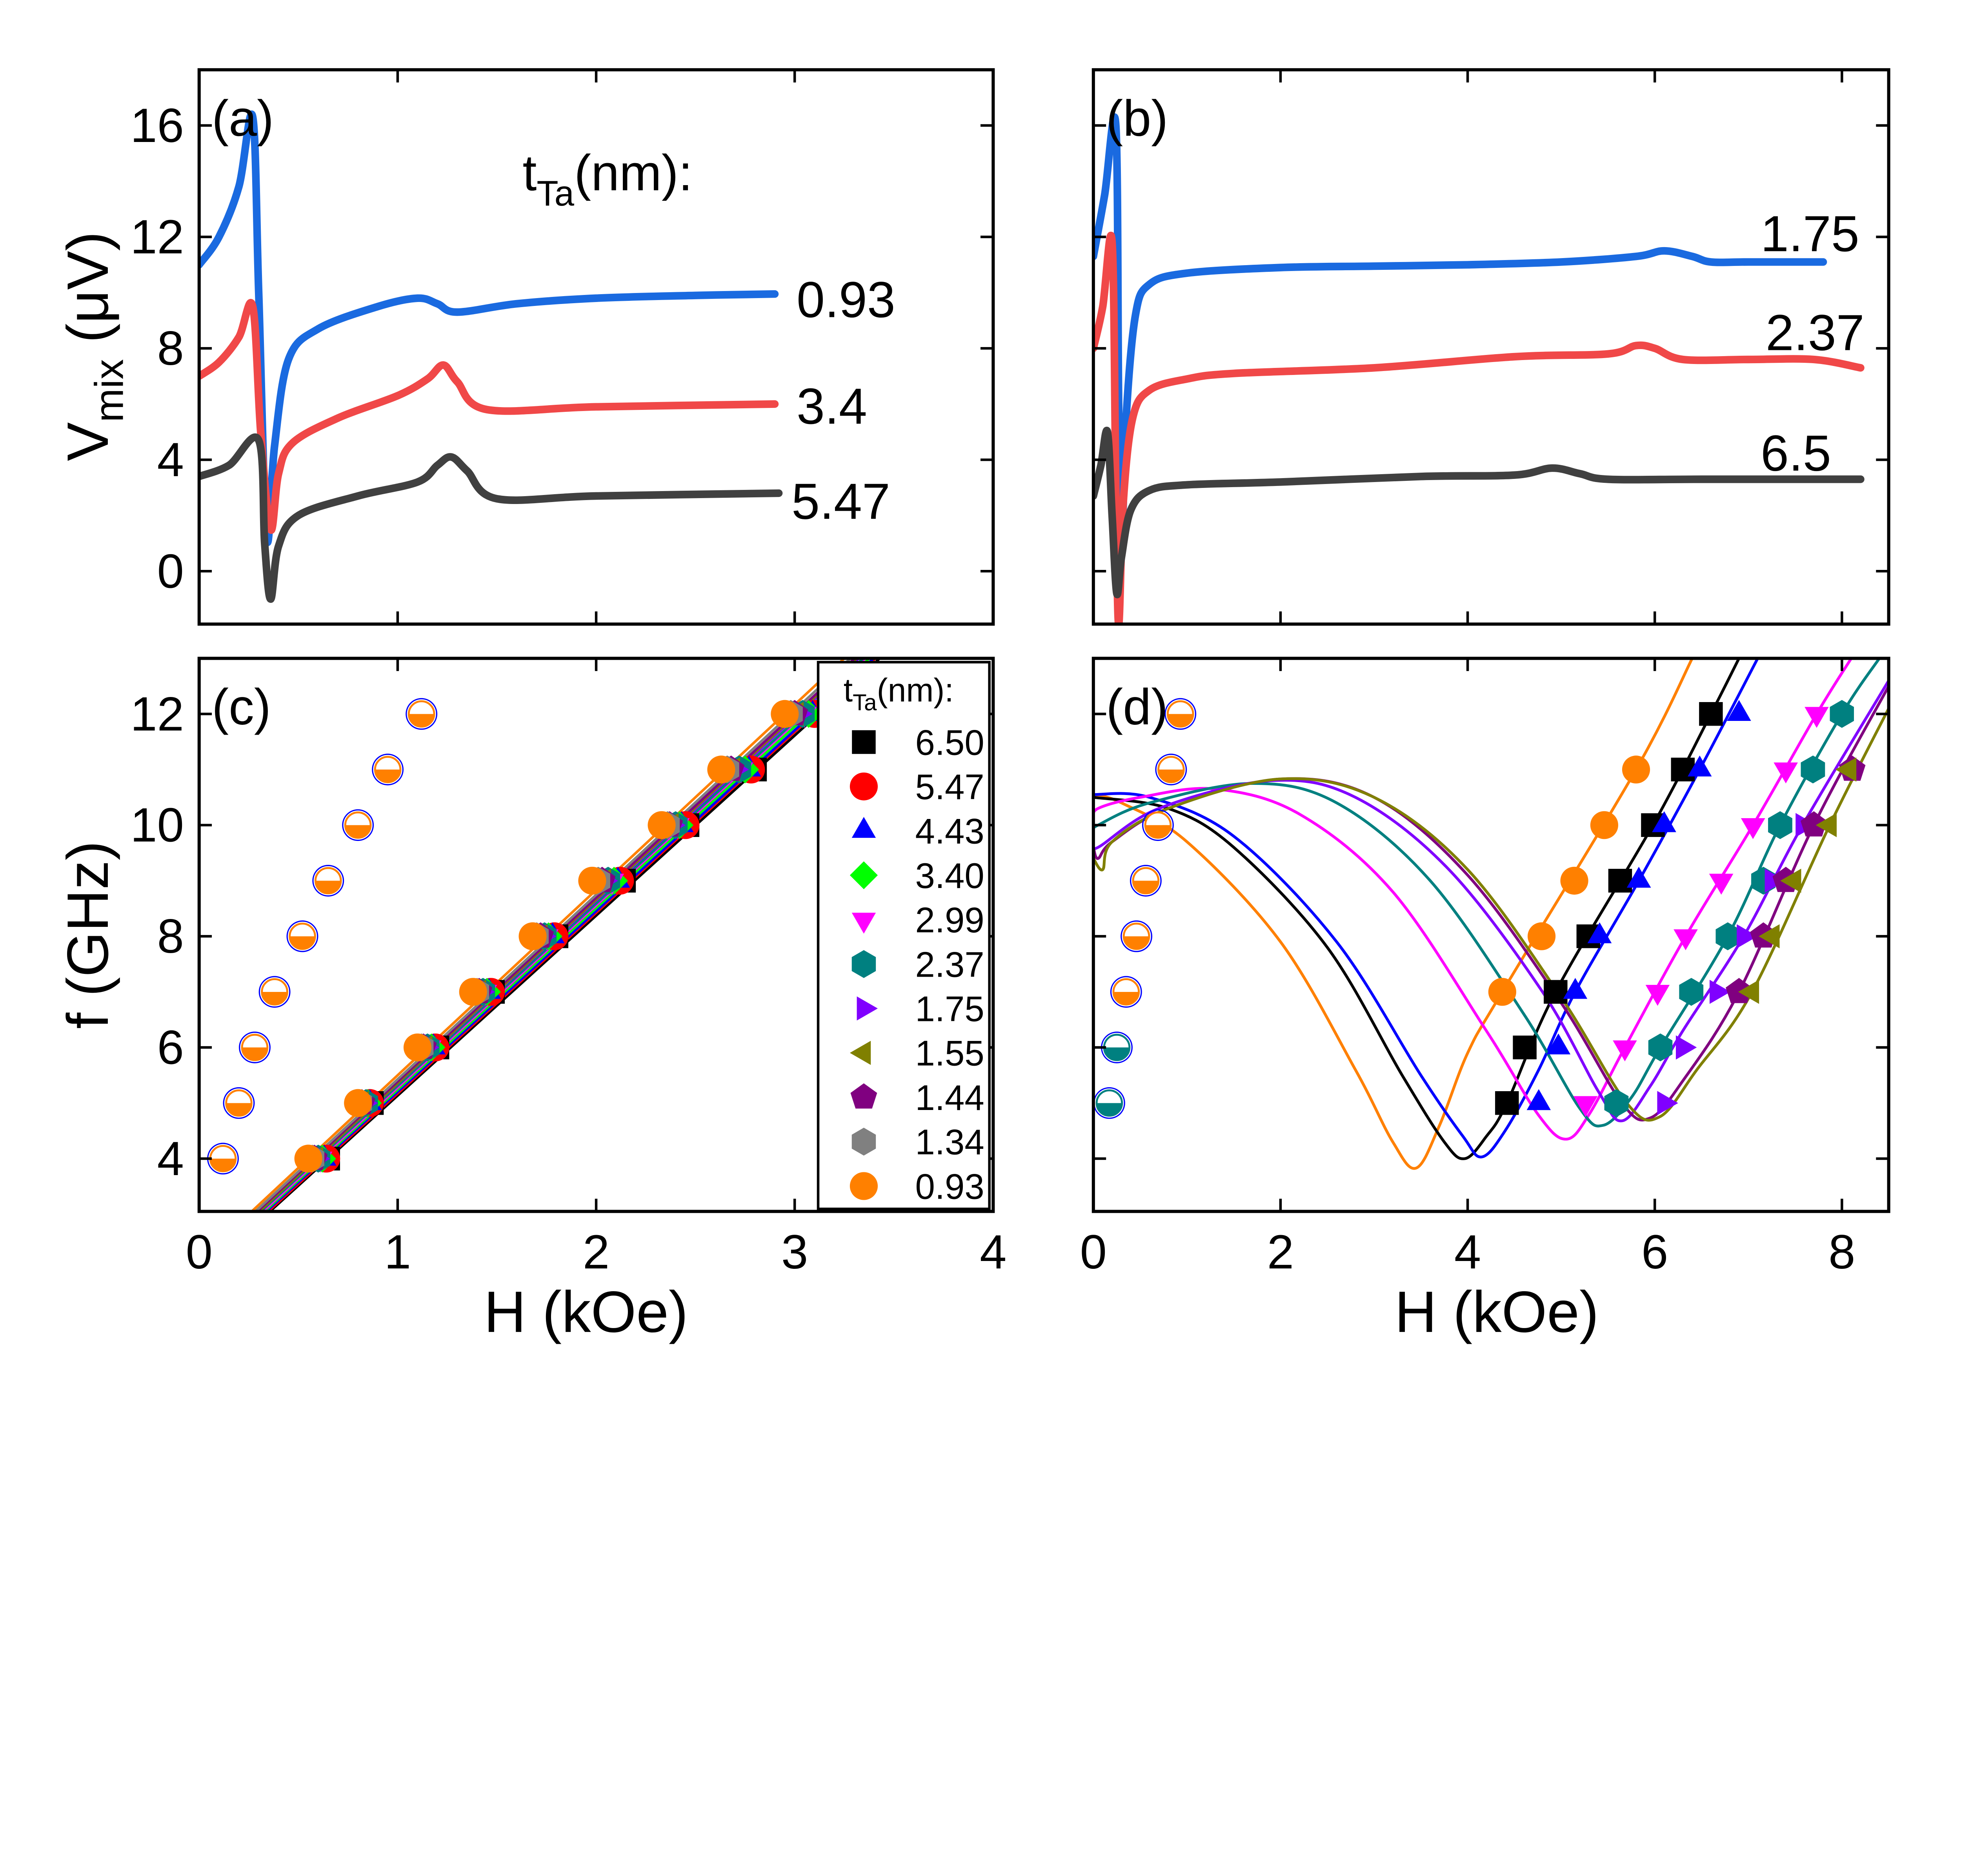 The height and width of the screenshot is (1876, 1961). What do you see at coordinates (920, 1009) in the screenshot?
I see `legend-item: 1.75` at bounding box center [920, 1009].